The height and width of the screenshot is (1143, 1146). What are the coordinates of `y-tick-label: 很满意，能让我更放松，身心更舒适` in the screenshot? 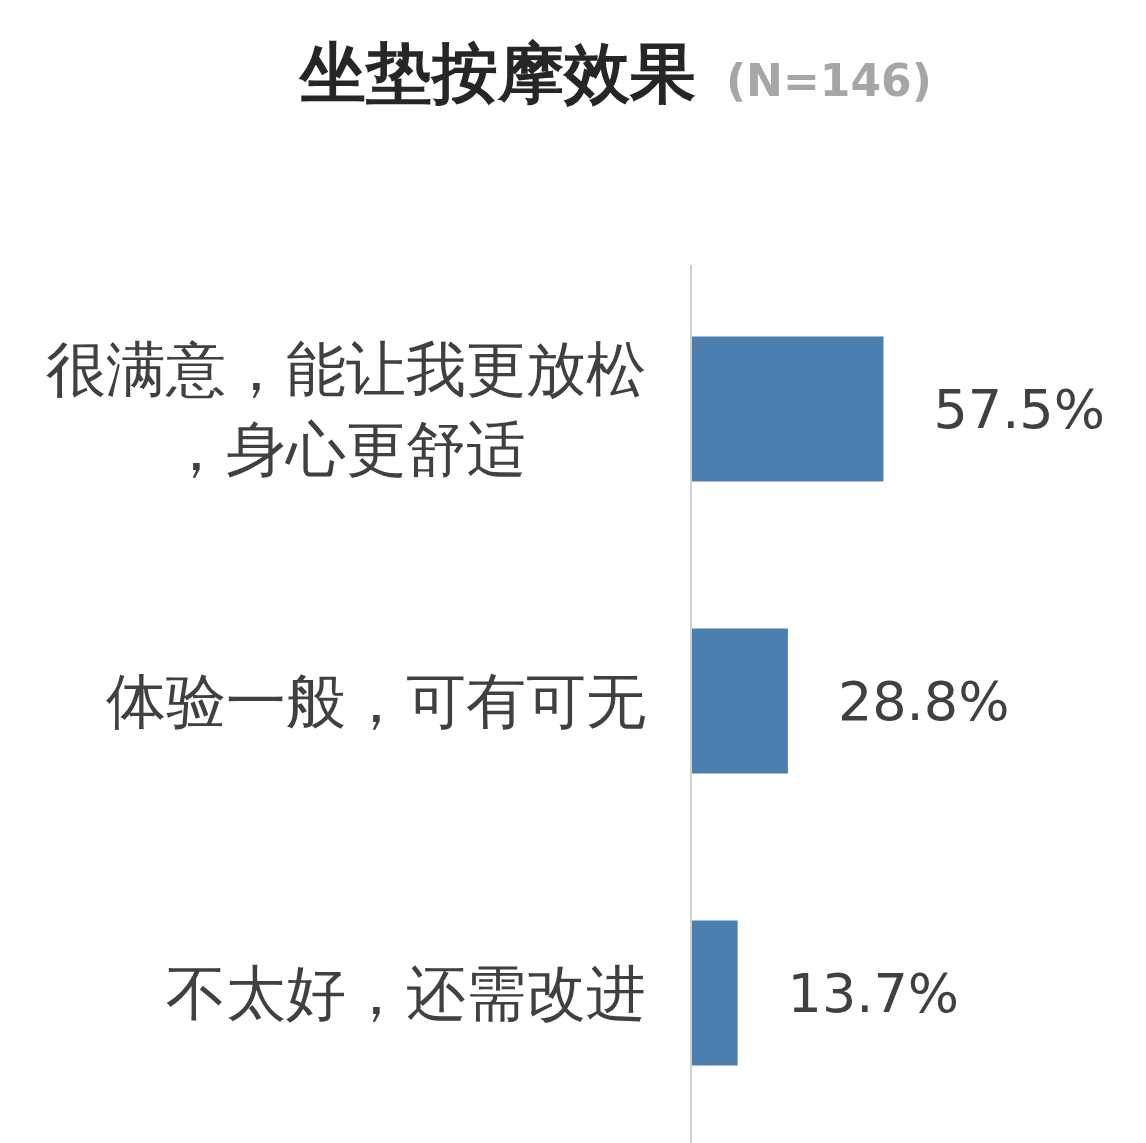 It's located at (346, 409).